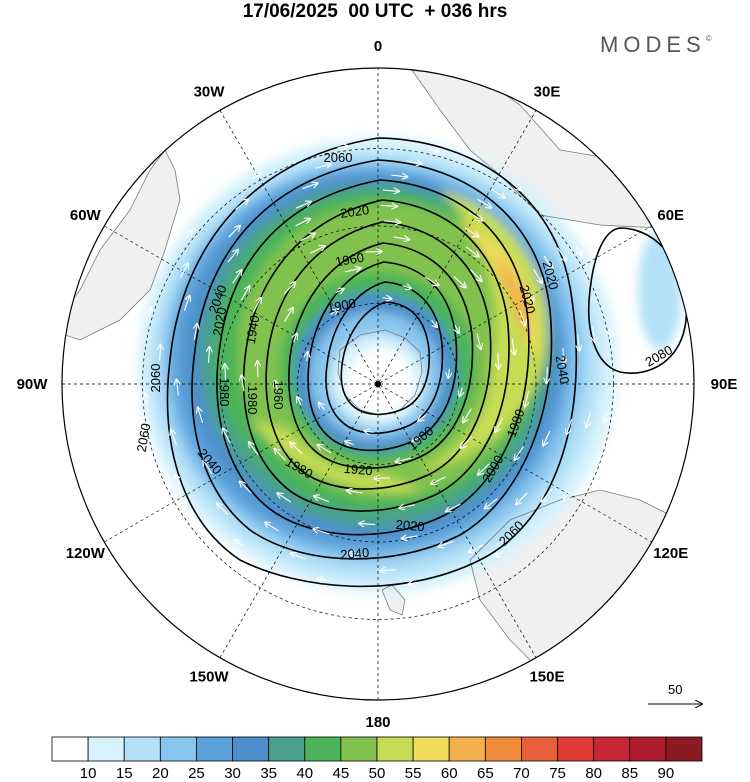  I want to click on reference-vector: 50, so click(675, 693).